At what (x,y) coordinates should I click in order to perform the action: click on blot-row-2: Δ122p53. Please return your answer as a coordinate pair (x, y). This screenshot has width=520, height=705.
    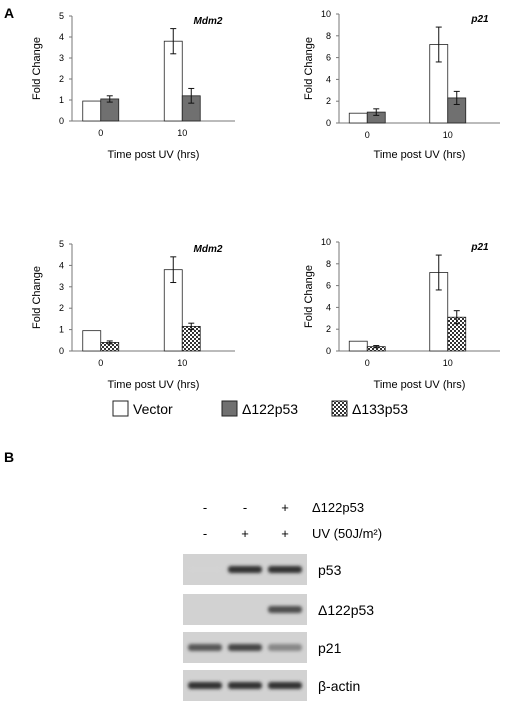
    Looking at the image, I should click on (278, 609).